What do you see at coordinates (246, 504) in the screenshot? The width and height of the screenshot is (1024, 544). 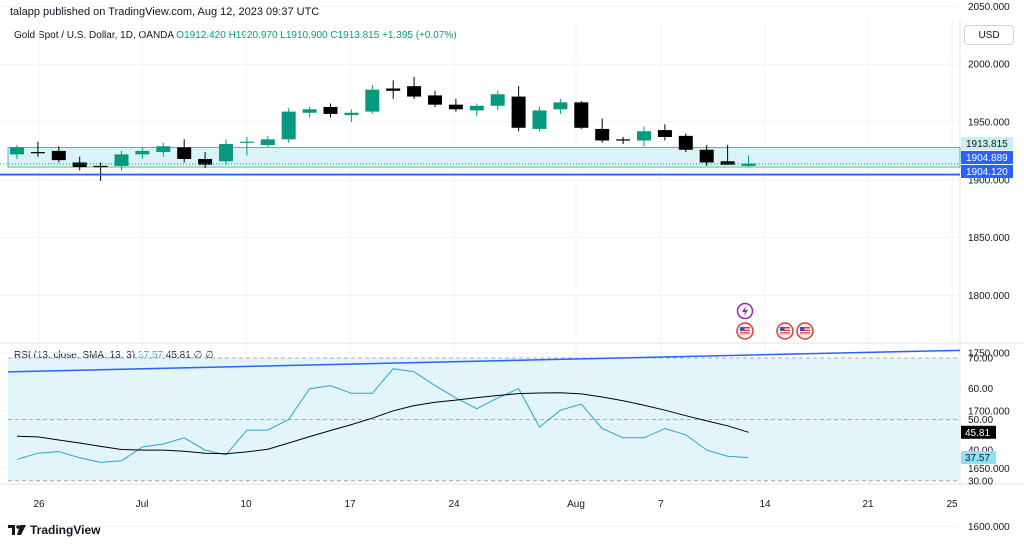 I see `time-tick-label: 10` at bounding box center [246, 504].